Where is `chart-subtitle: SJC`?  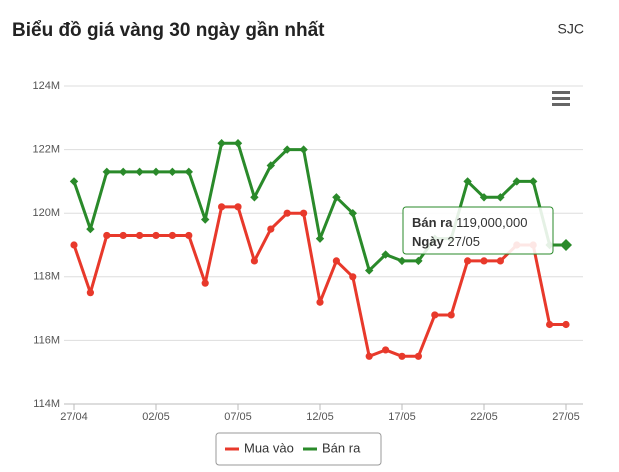 chart-subtitle: SJC is located at coordinates (571, 29).